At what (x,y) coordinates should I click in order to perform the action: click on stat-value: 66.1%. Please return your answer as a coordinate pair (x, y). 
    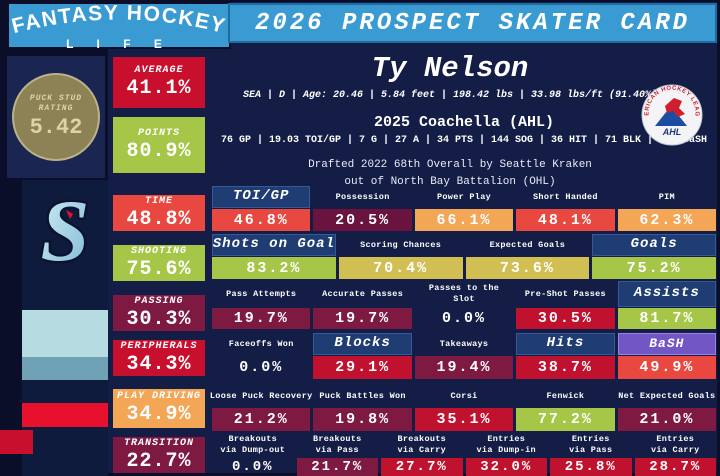
    Looking at the image, I should click on (464, 220).